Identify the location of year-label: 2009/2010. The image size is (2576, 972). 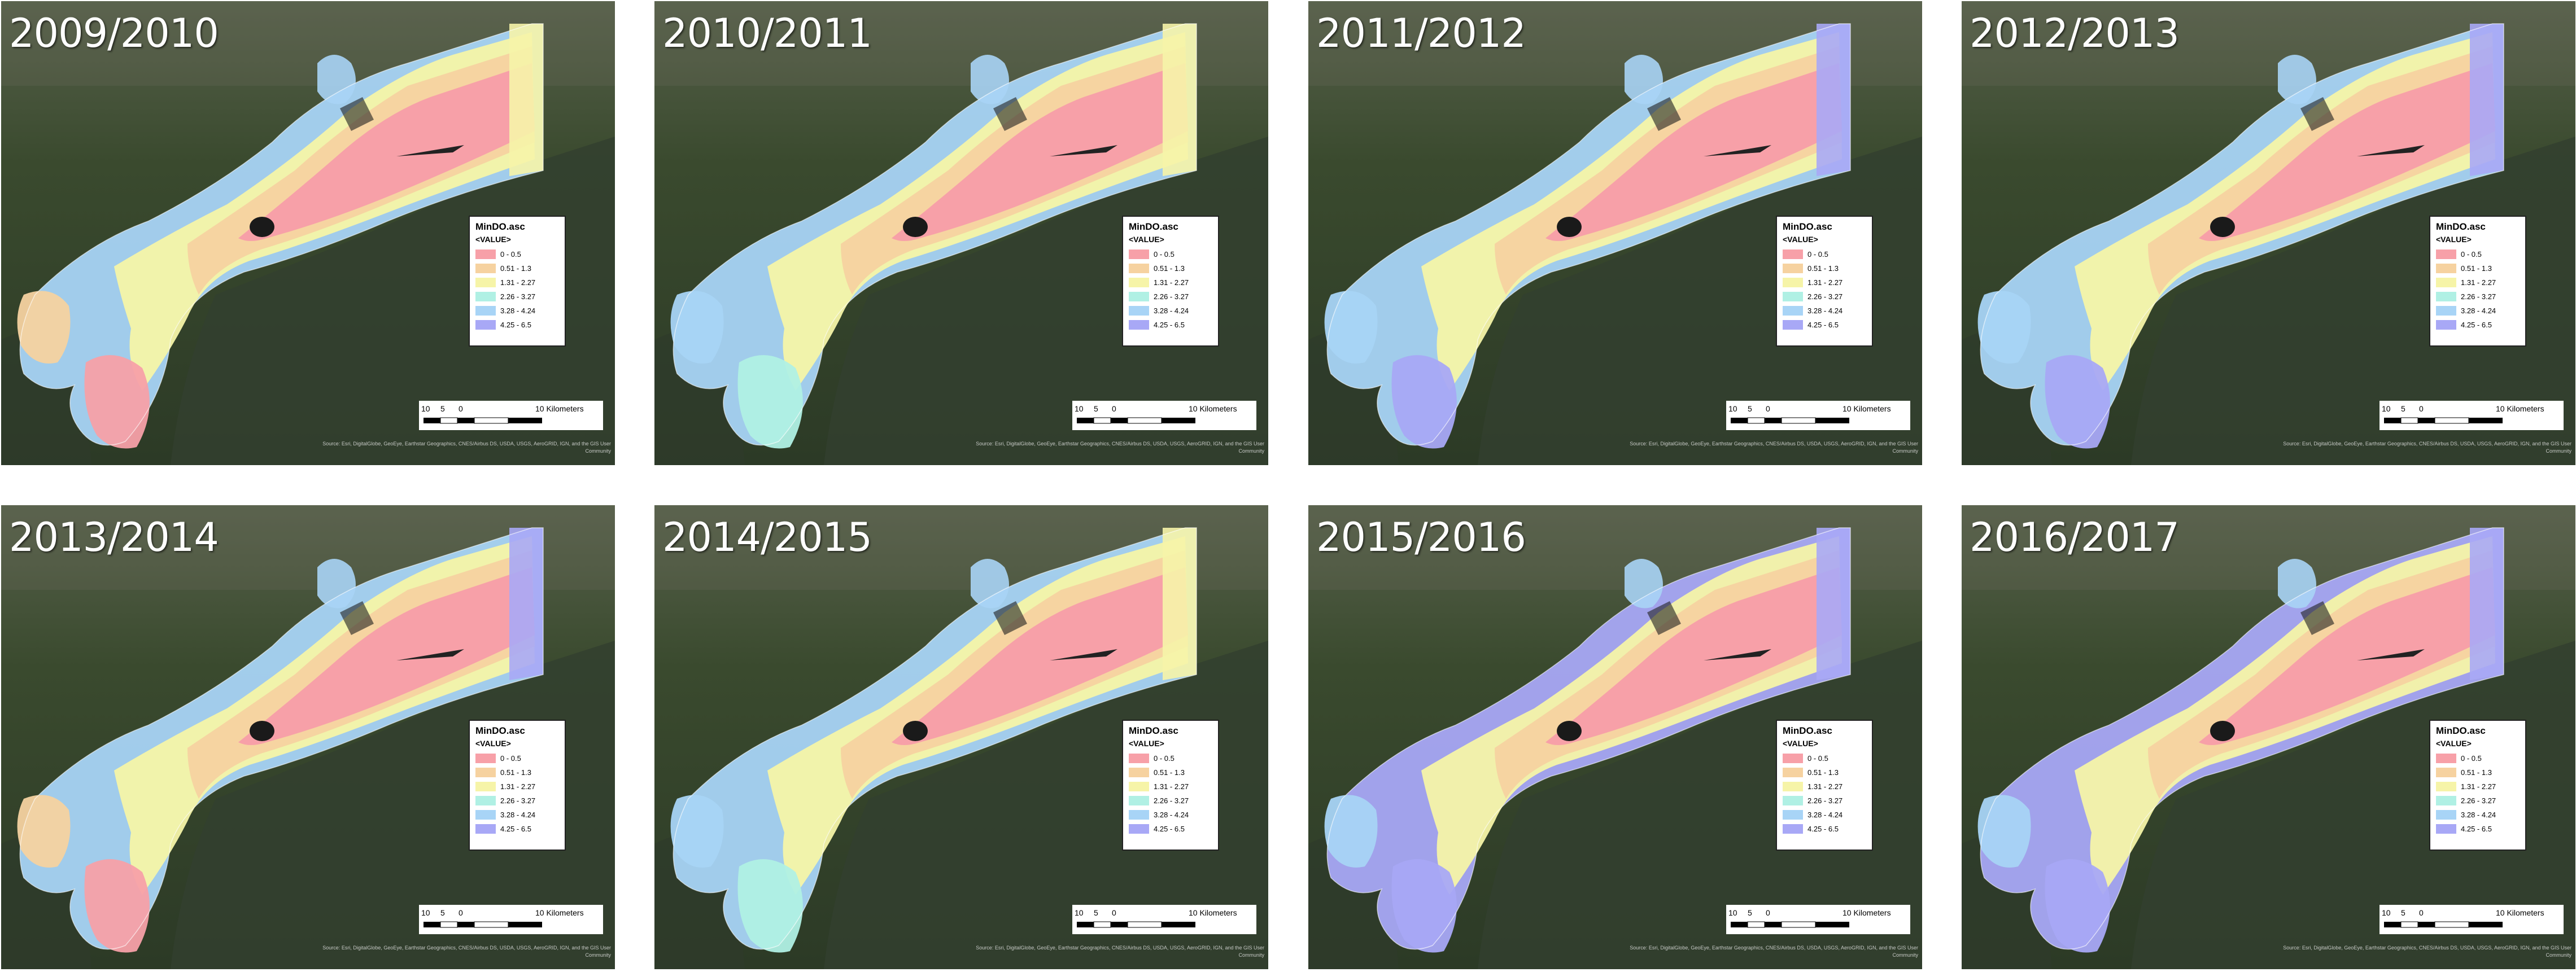
(114, 33).